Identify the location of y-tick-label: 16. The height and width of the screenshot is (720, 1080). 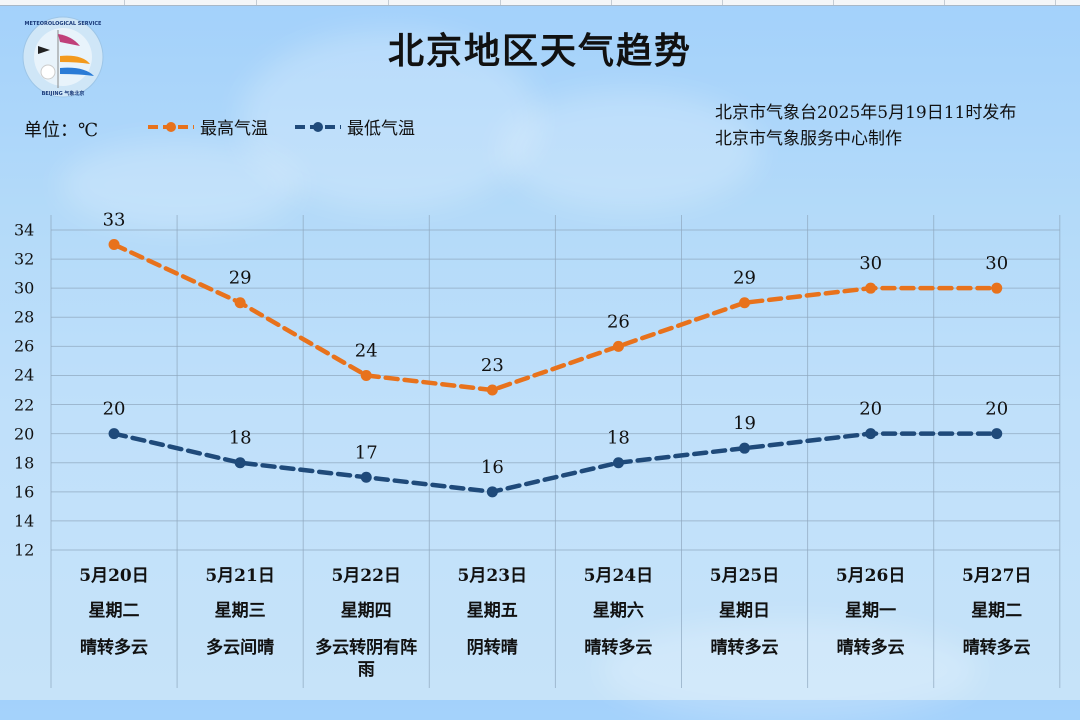
(24, 492).